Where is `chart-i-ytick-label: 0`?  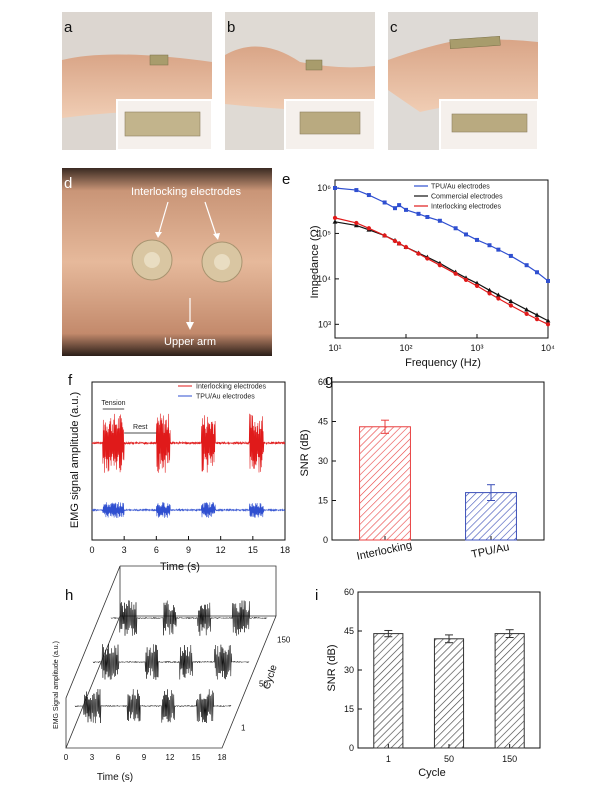 chart-i-ytick-label: 0 is located at coordinates (351, 748).